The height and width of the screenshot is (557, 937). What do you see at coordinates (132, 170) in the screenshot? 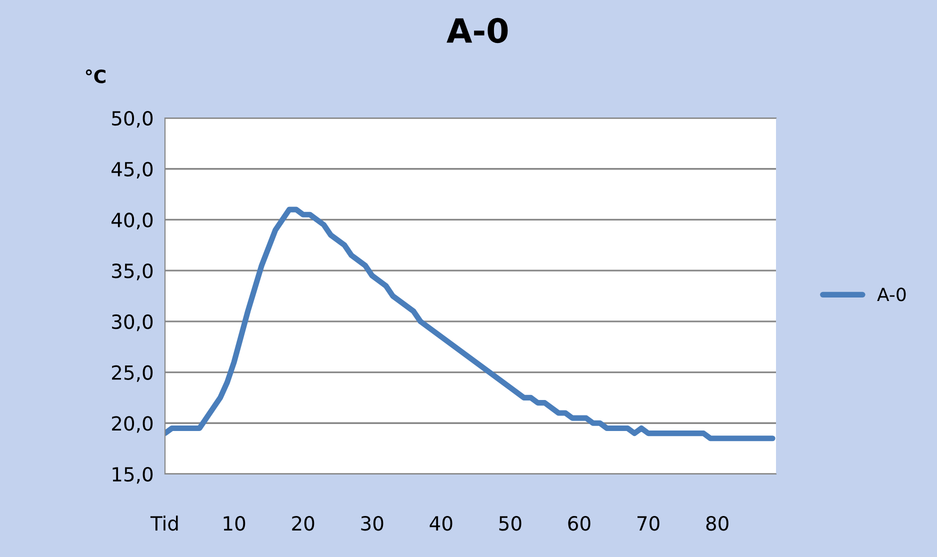
I see `y-tick-label: 45,0` at bounding box center [132, 170].